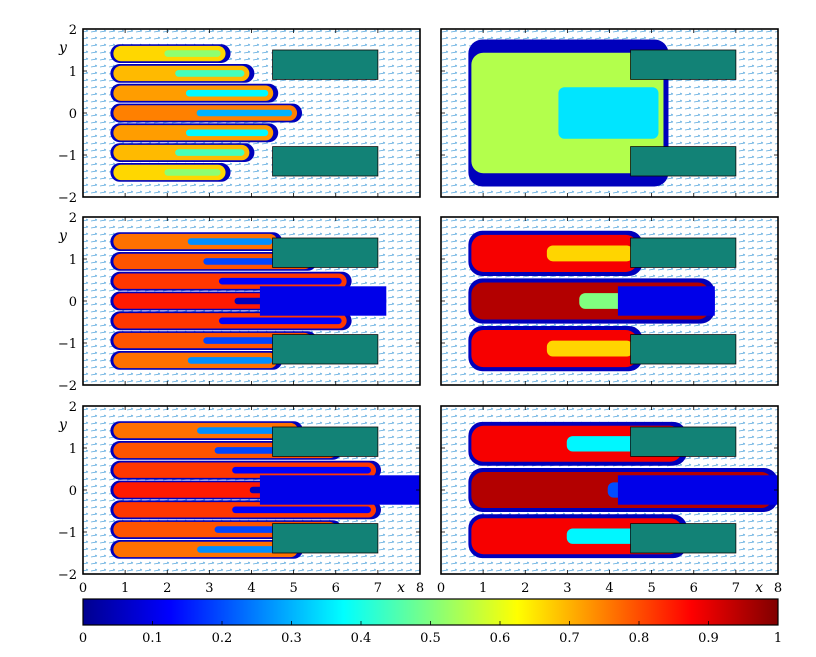  I want to click on colorbar-tick-label: 0.1, so click(152, 638).